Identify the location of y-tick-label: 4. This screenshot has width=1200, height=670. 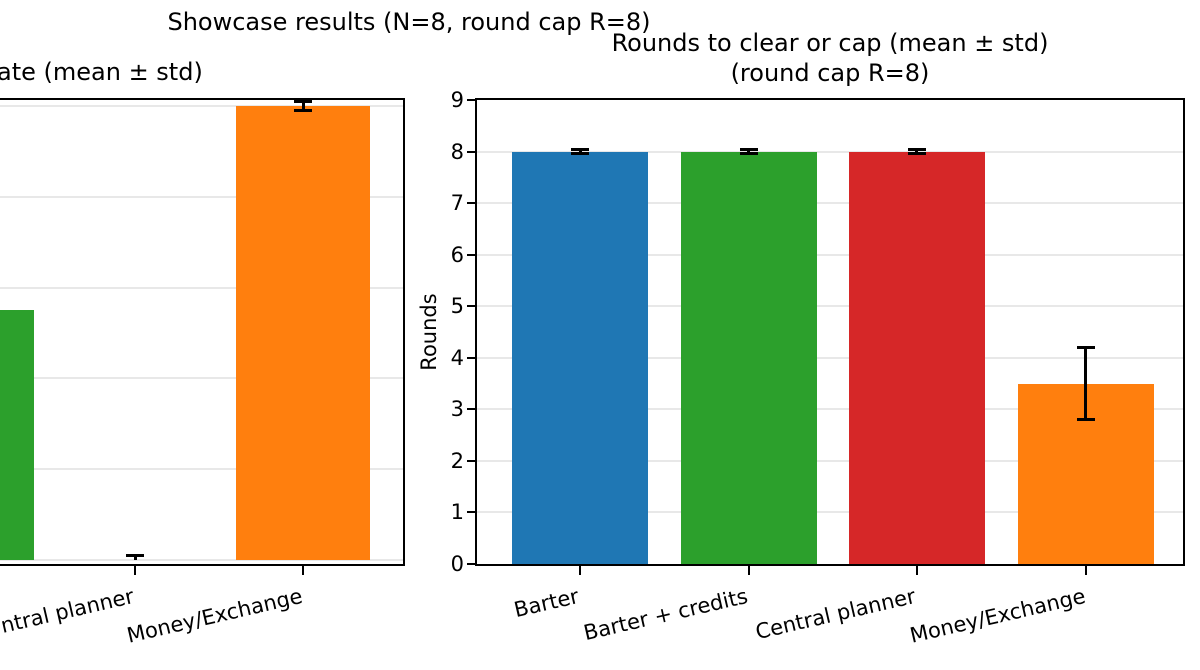
(457, 357).